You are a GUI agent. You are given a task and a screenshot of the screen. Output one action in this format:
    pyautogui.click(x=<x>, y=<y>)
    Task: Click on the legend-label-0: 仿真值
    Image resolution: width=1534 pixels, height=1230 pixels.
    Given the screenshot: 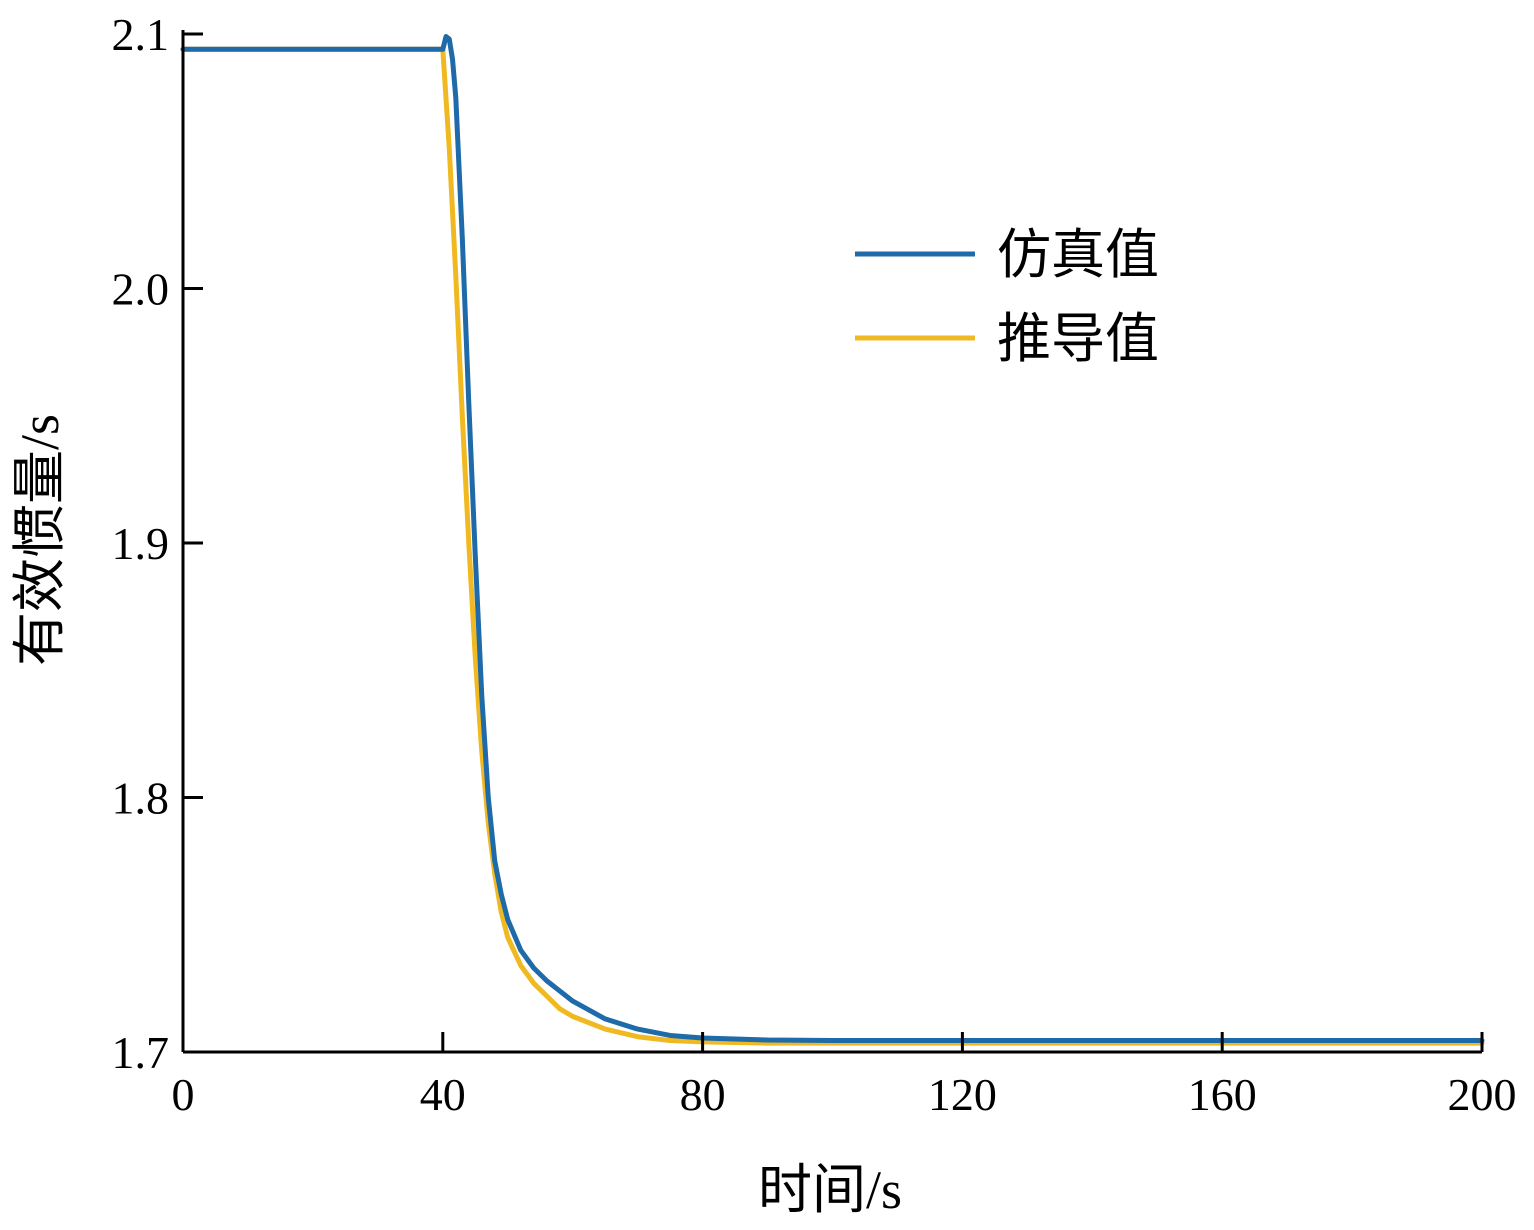 What is the action you would take?
    pyautogui.click(x=1078, y=255)
    